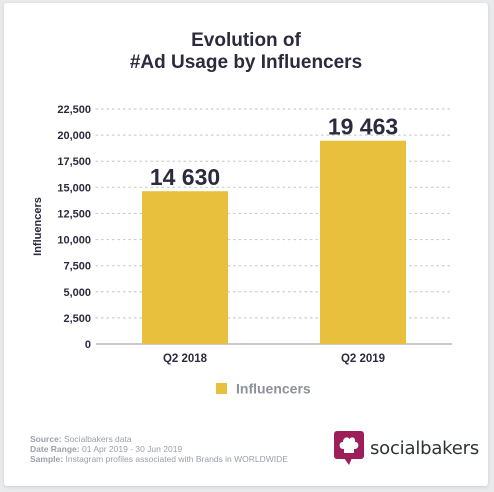 The image size is (494, 492). I want to click on data-label: 19 463, so click(363, 127).